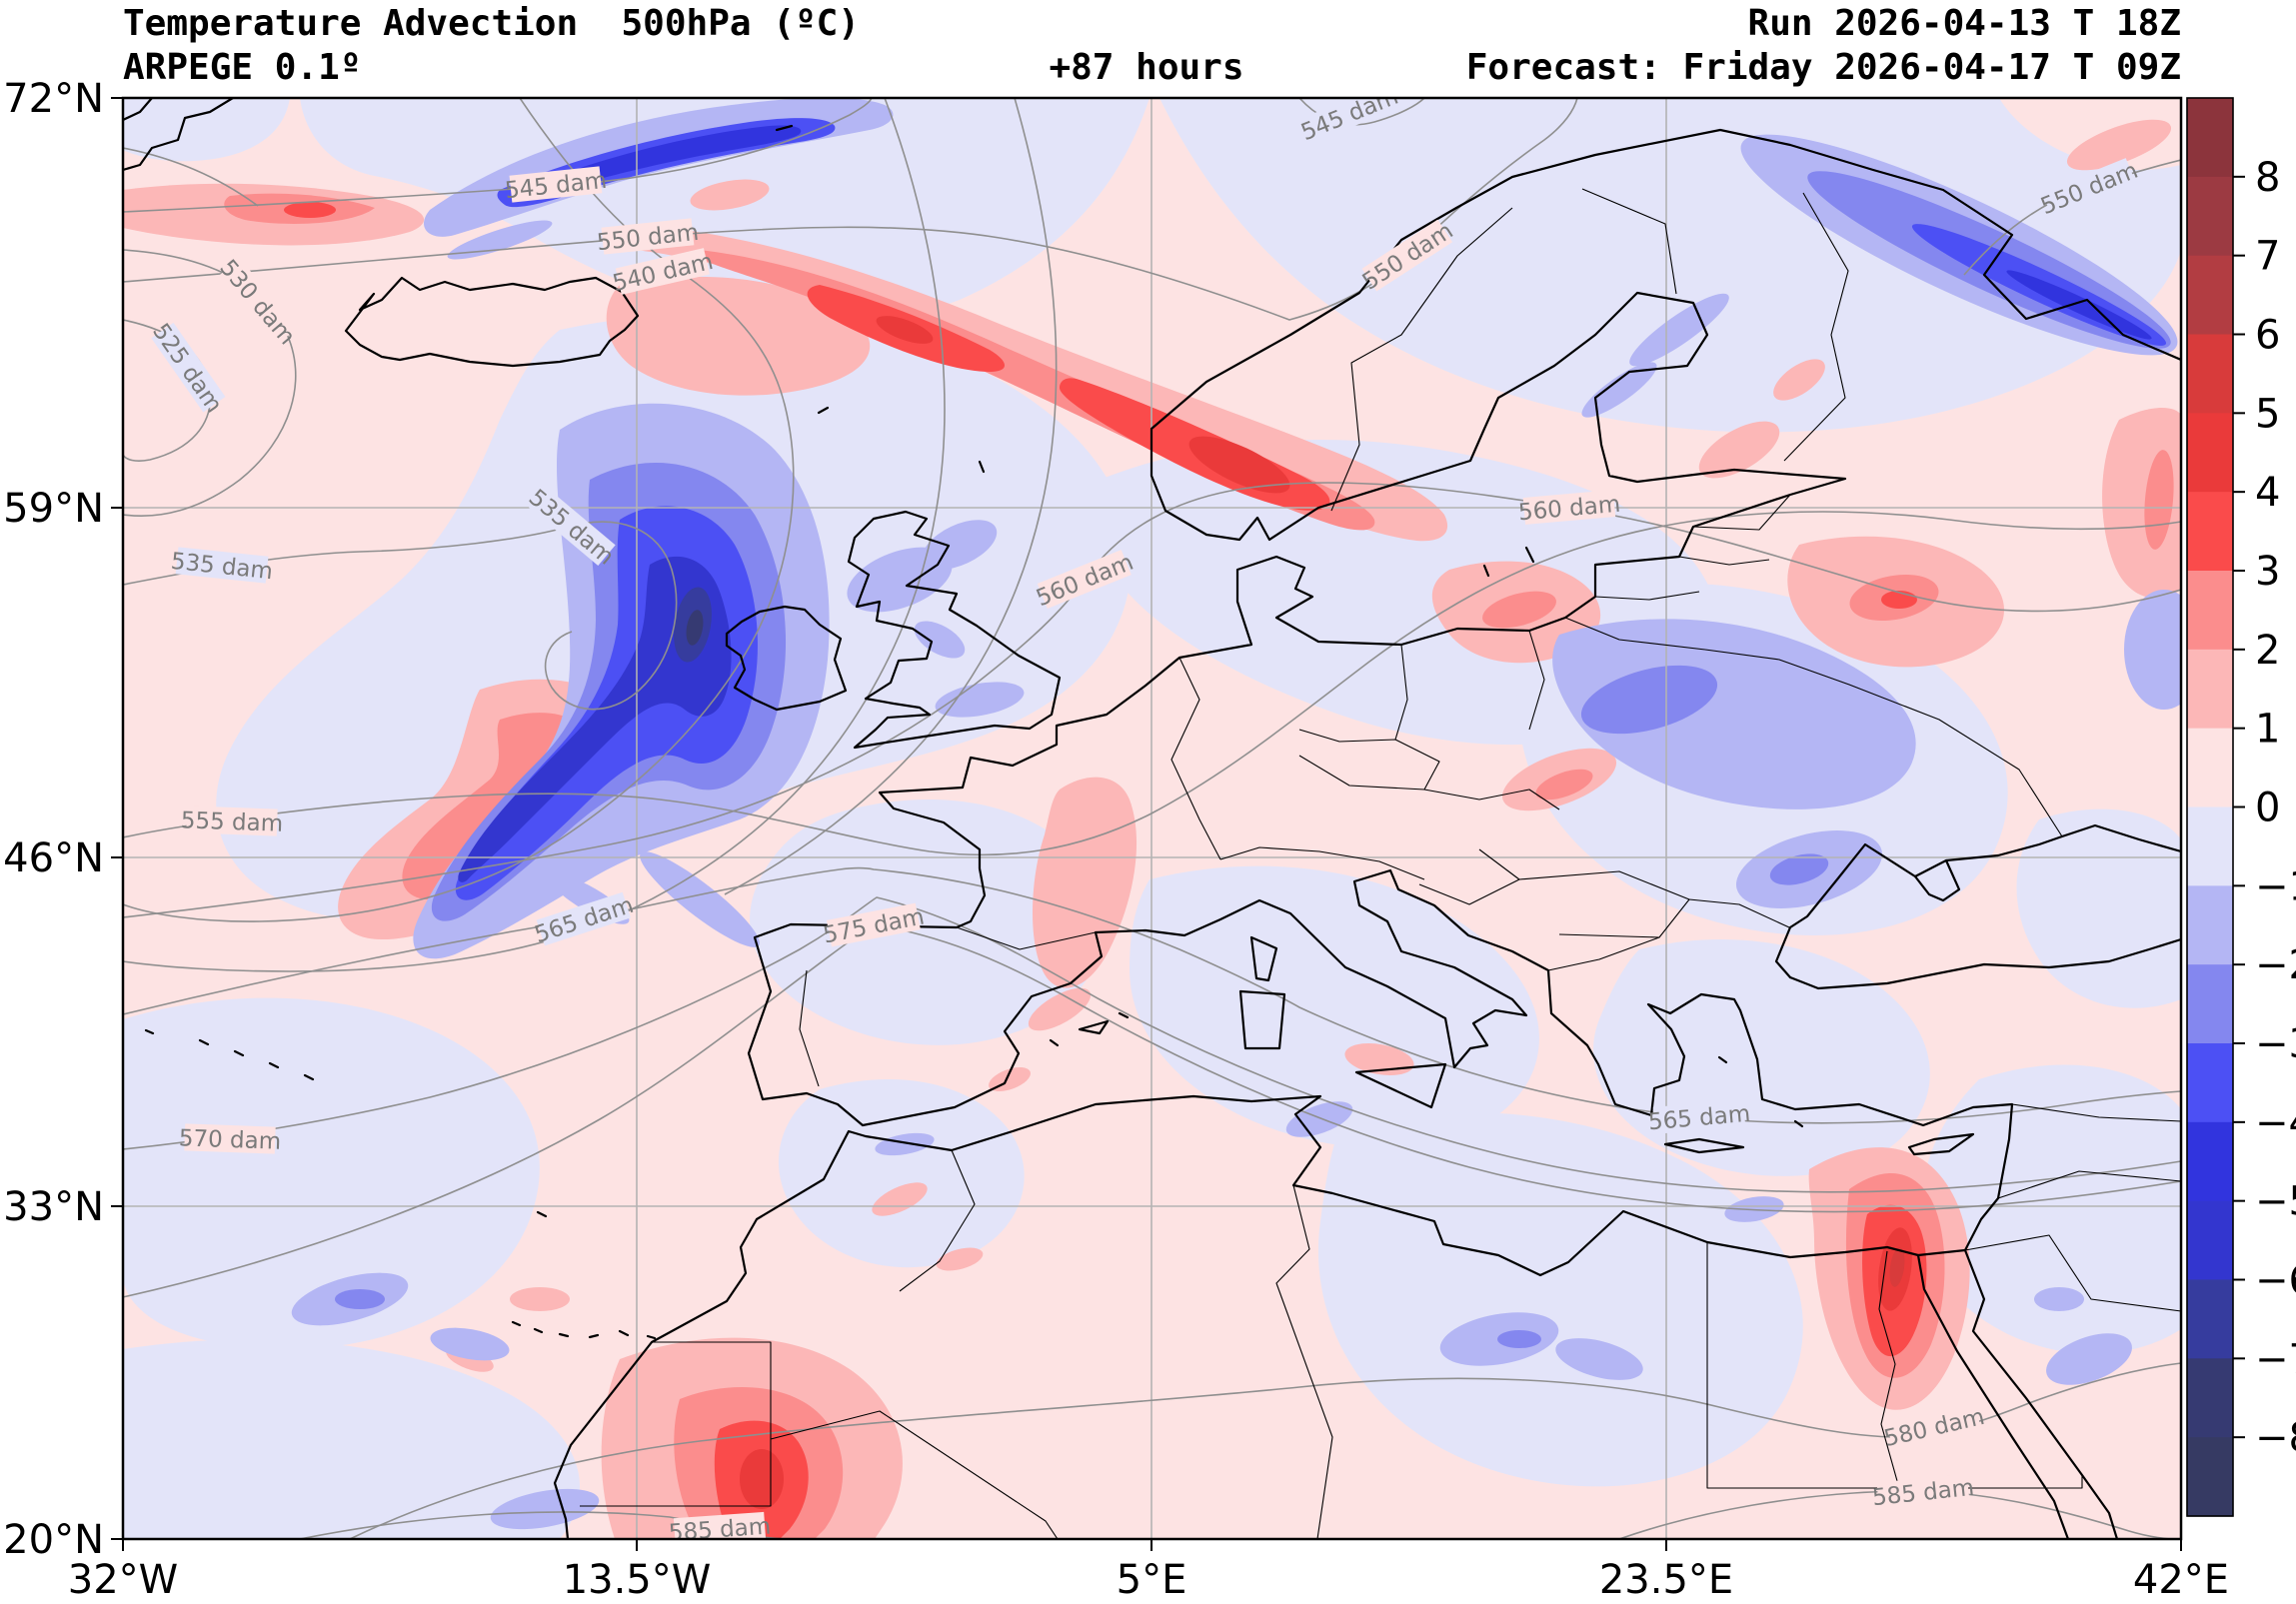 The height and width of the screenshot is (1604, 2296). Describe the element at coordinates (638, 1580) in the screenshot. I see `x-tick-label: 13.5°W` at that location.